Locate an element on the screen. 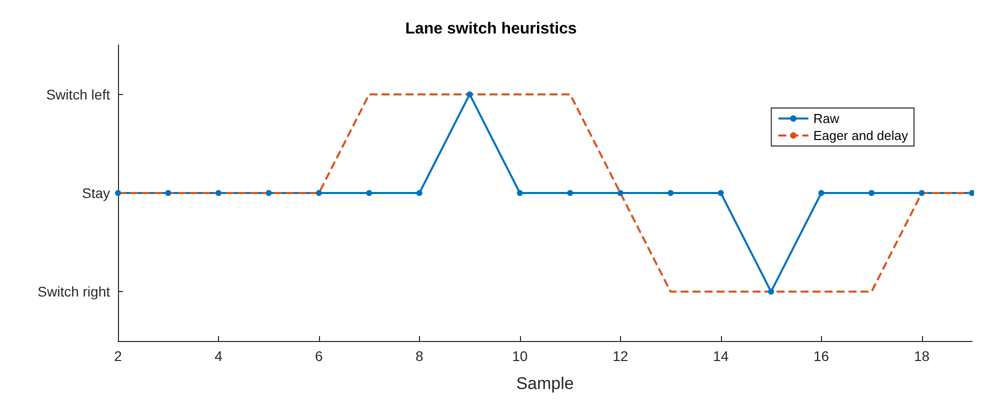 The width and height of the screenshot is (982, 407). legend-label: Eager and delay is located at coordinates (860, 135).